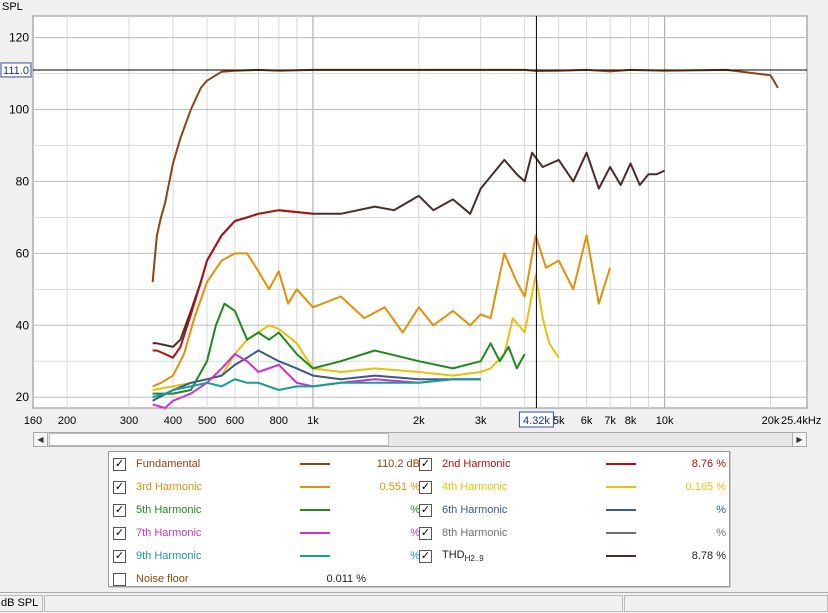  What do you see at coordinates (119, 579) in the screenshot?
I see `legend-checkbox` at bounding box center [119, 579].